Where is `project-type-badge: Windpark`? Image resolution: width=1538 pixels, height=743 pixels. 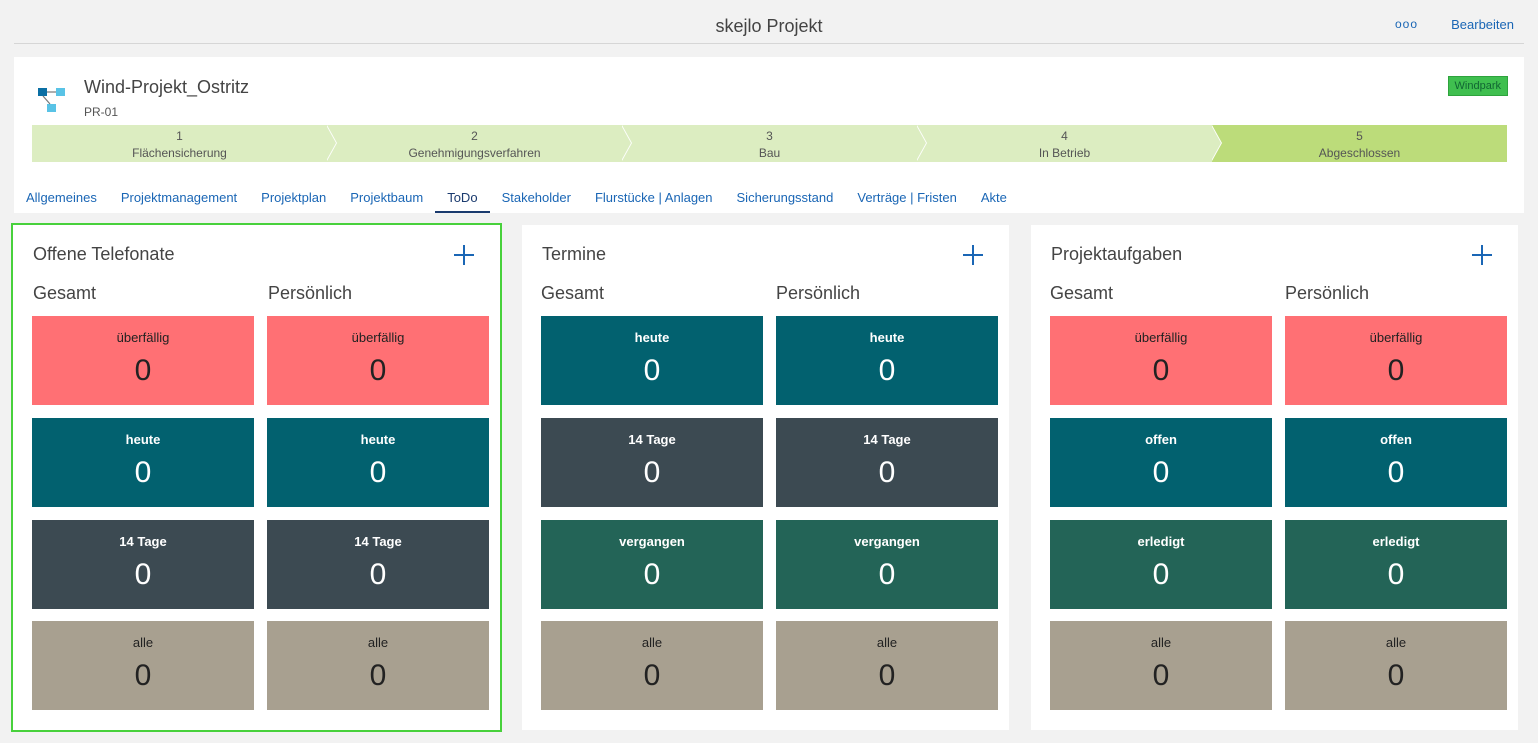
project-type-badge: Windpark is located at coordinates (1477, 86).